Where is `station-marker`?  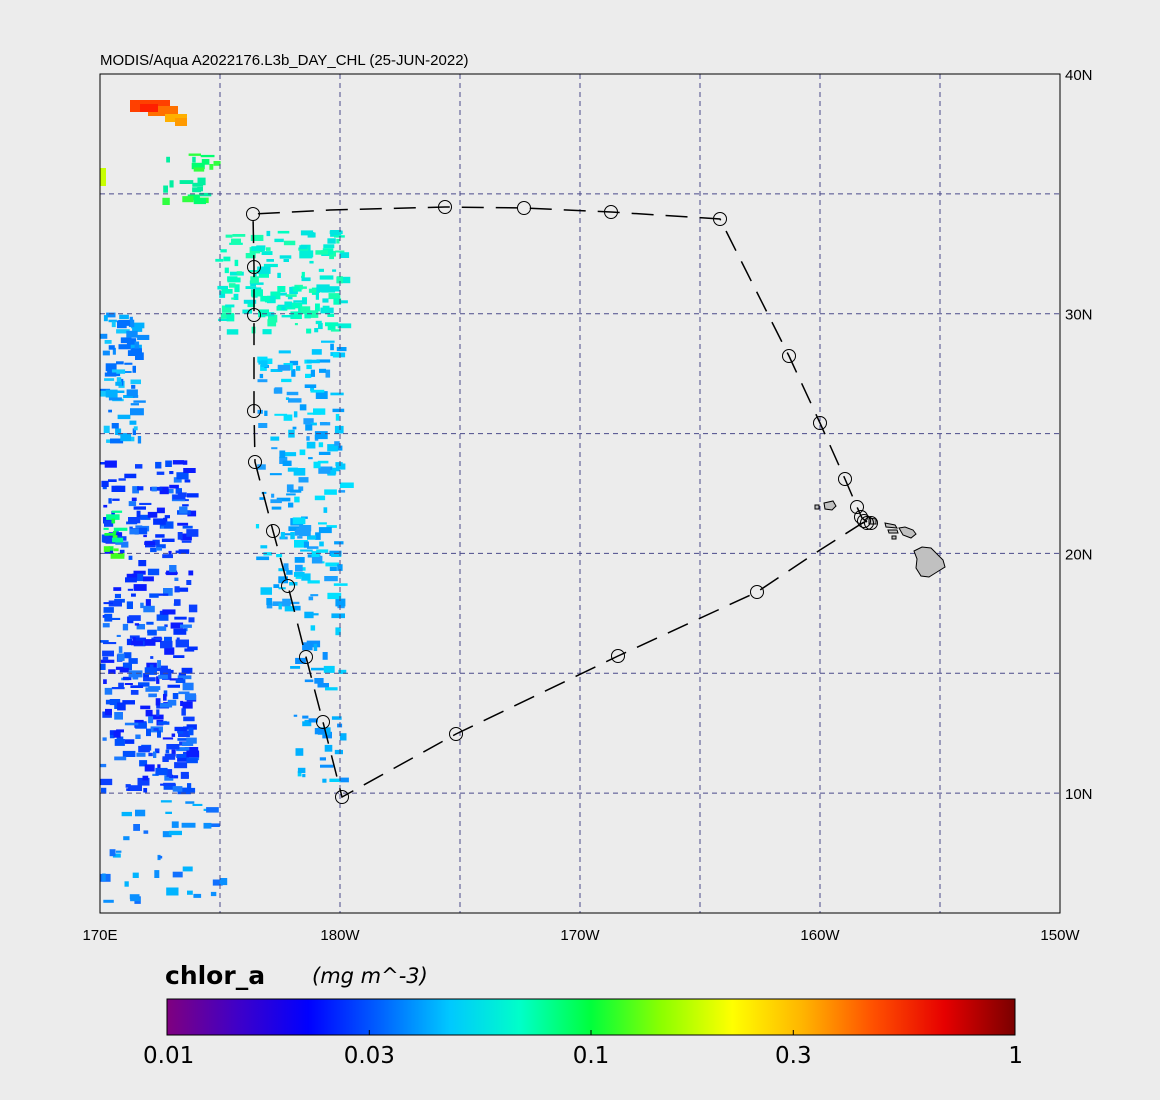 station-marker is located at coordinates (720, 219).